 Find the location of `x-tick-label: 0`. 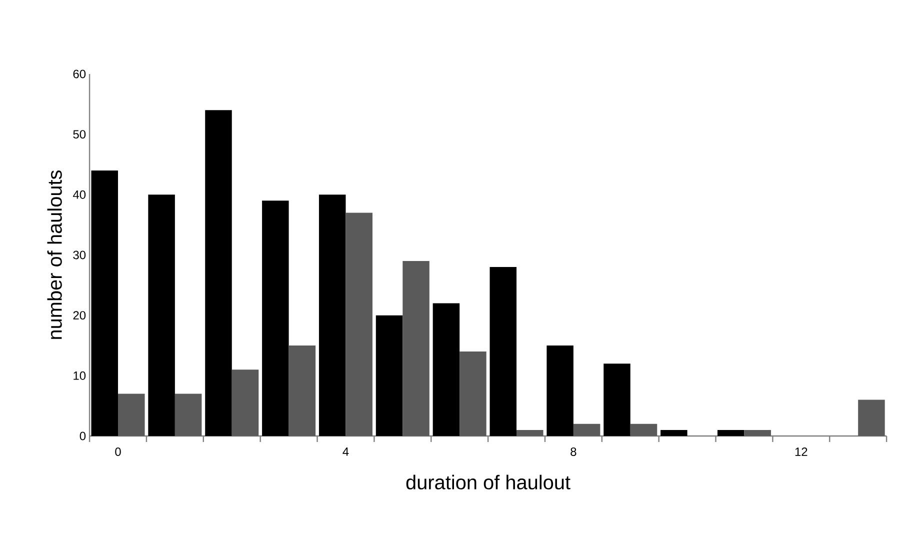

x-tick-label: 0 is located at coordinates (118, 452).